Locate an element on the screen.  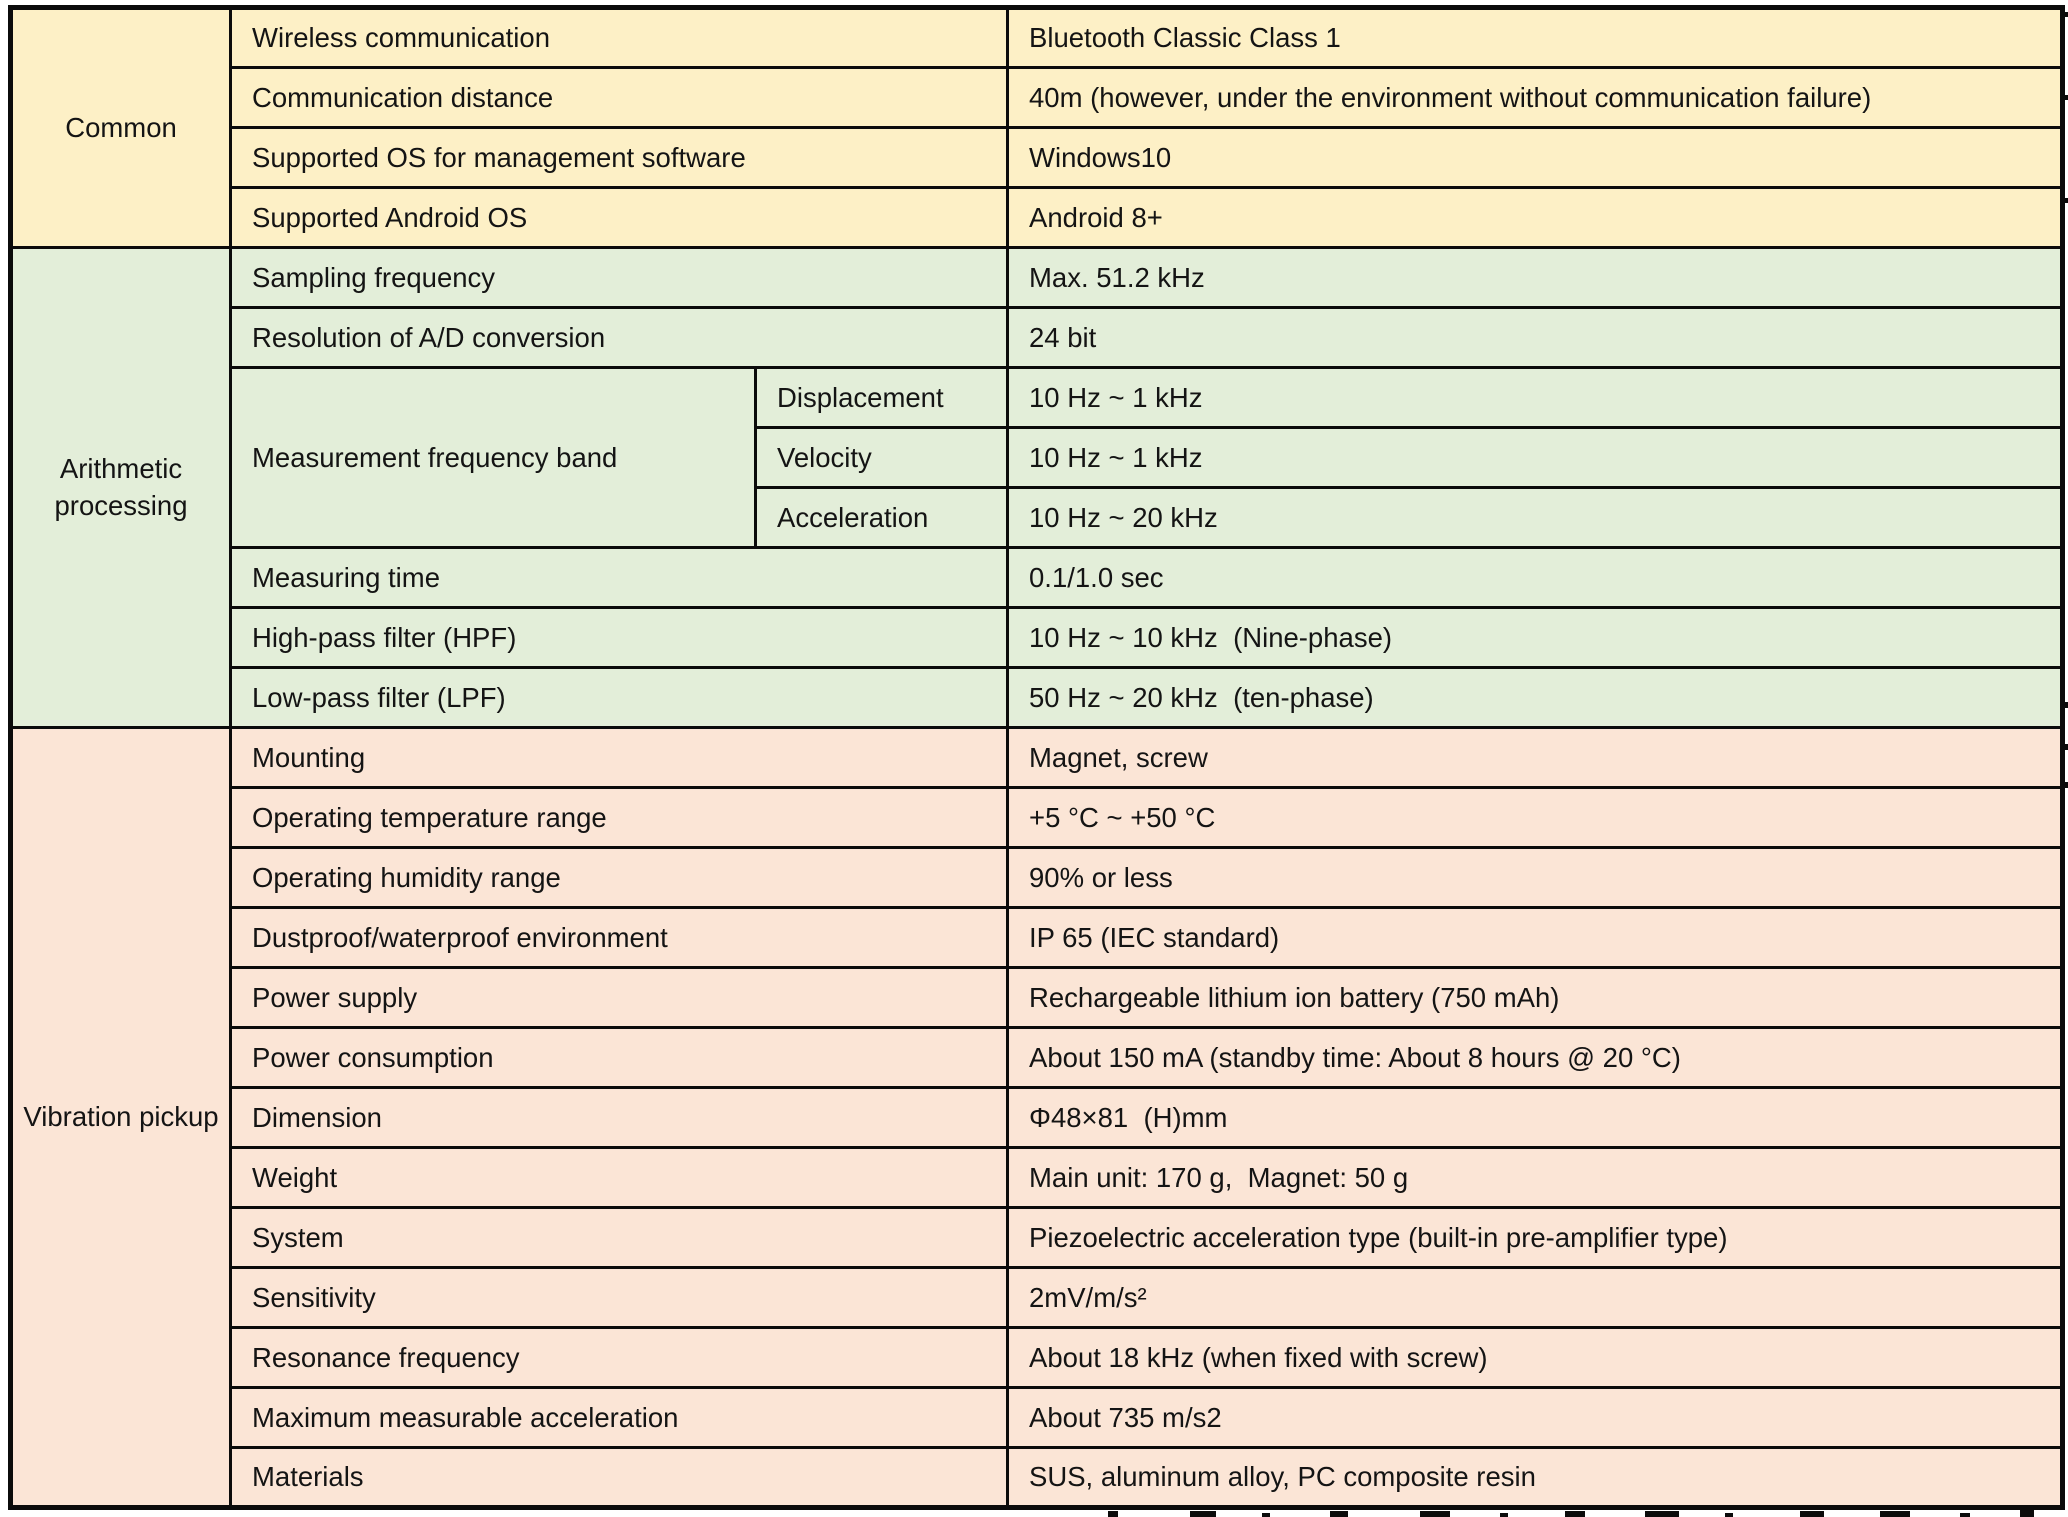
spec-label: Dimension is located at coordinates (619, 1117).